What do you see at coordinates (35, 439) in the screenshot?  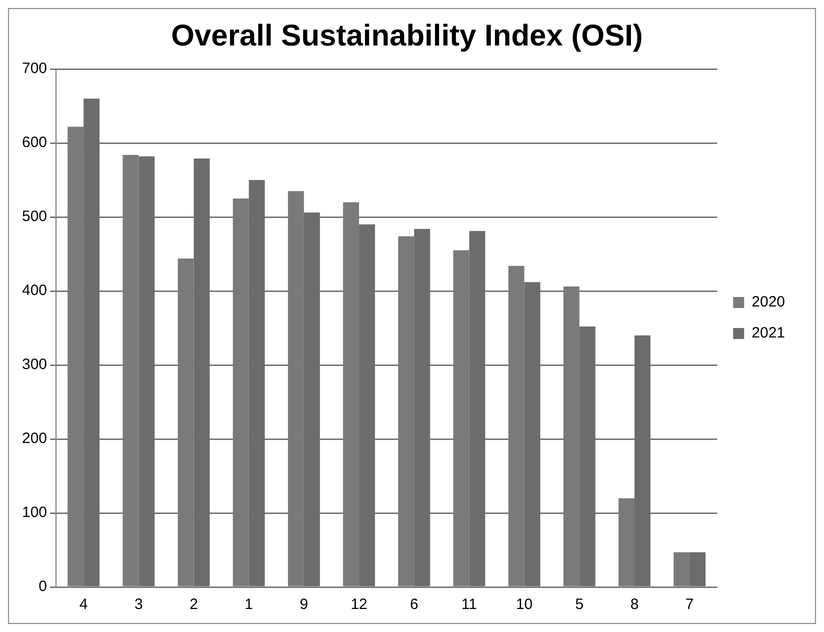 I see `y-tick-label: 200` at bounding box center [35, 439].